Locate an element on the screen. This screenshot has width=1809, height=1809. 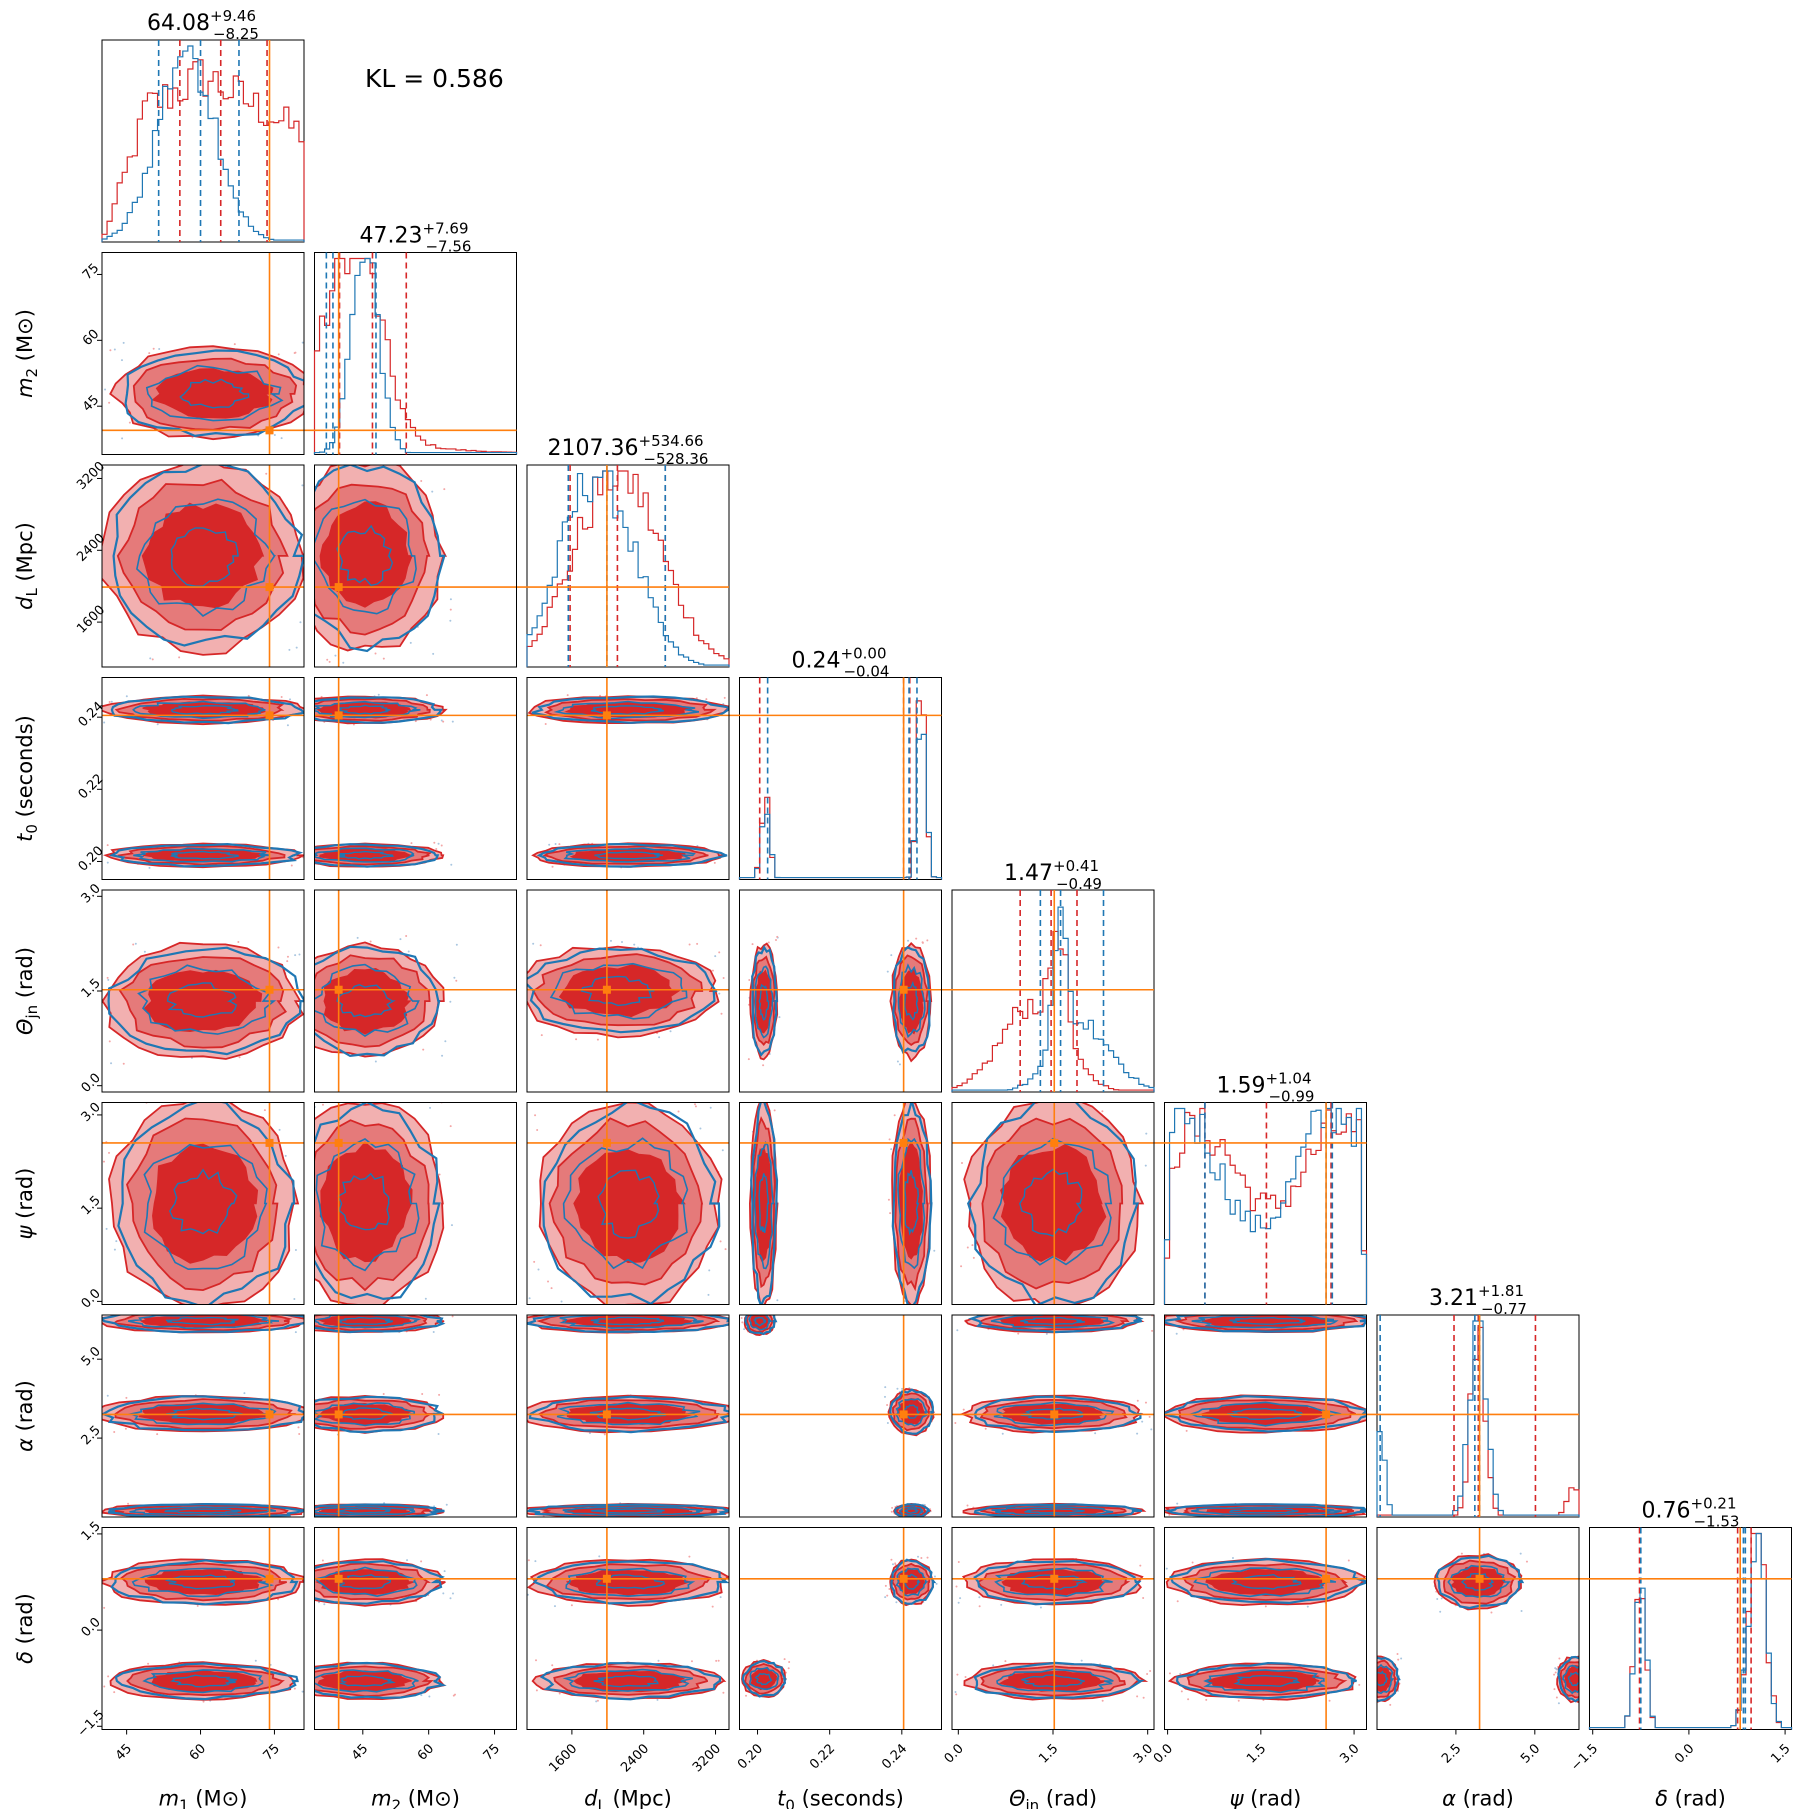
x-tick-label: 75 is located at coordinates (492, 1752).